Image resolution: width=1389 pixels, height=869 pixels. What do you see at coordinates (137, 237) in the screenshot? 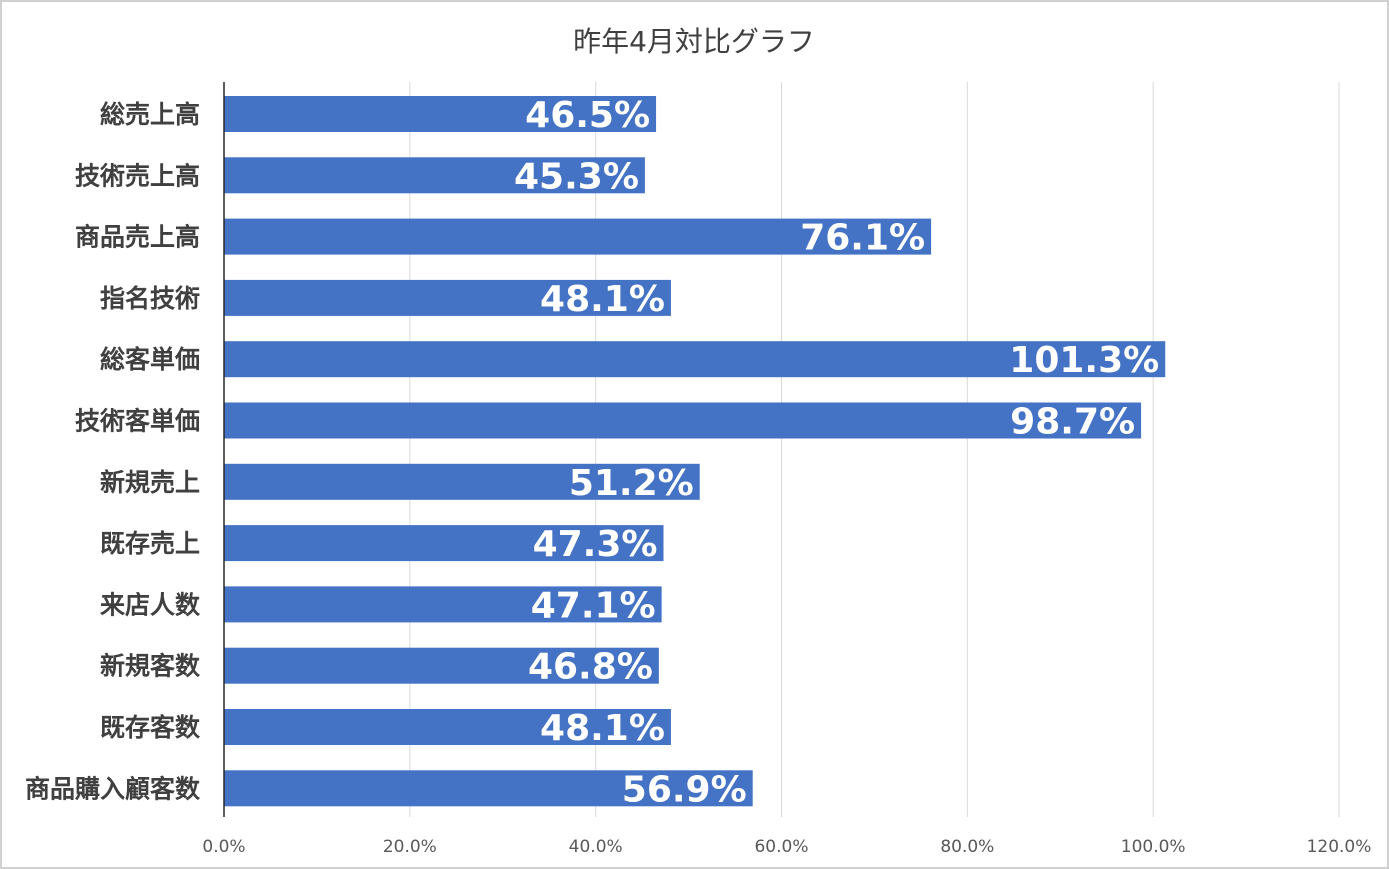
I see `category-label: 商品売上高` at bounding box center [137, 237].